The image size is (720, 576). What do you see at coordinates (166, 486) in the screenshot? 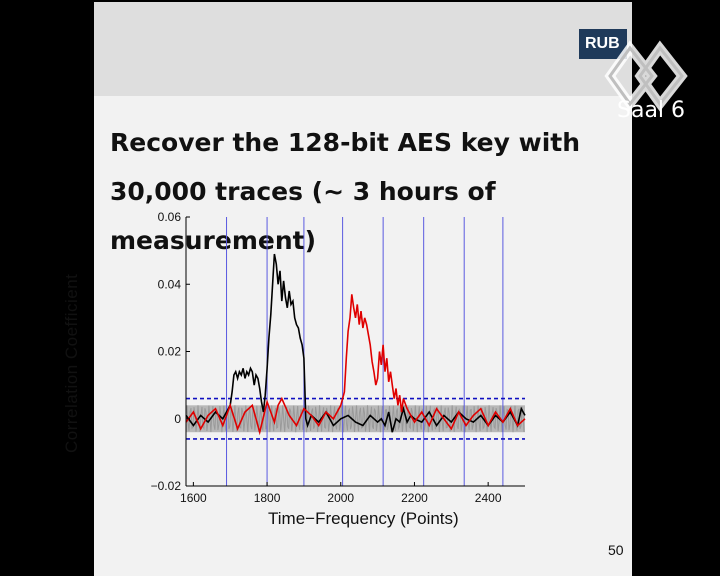
I see `y-tick-label: −0.02` at bounding box center [166, 486].